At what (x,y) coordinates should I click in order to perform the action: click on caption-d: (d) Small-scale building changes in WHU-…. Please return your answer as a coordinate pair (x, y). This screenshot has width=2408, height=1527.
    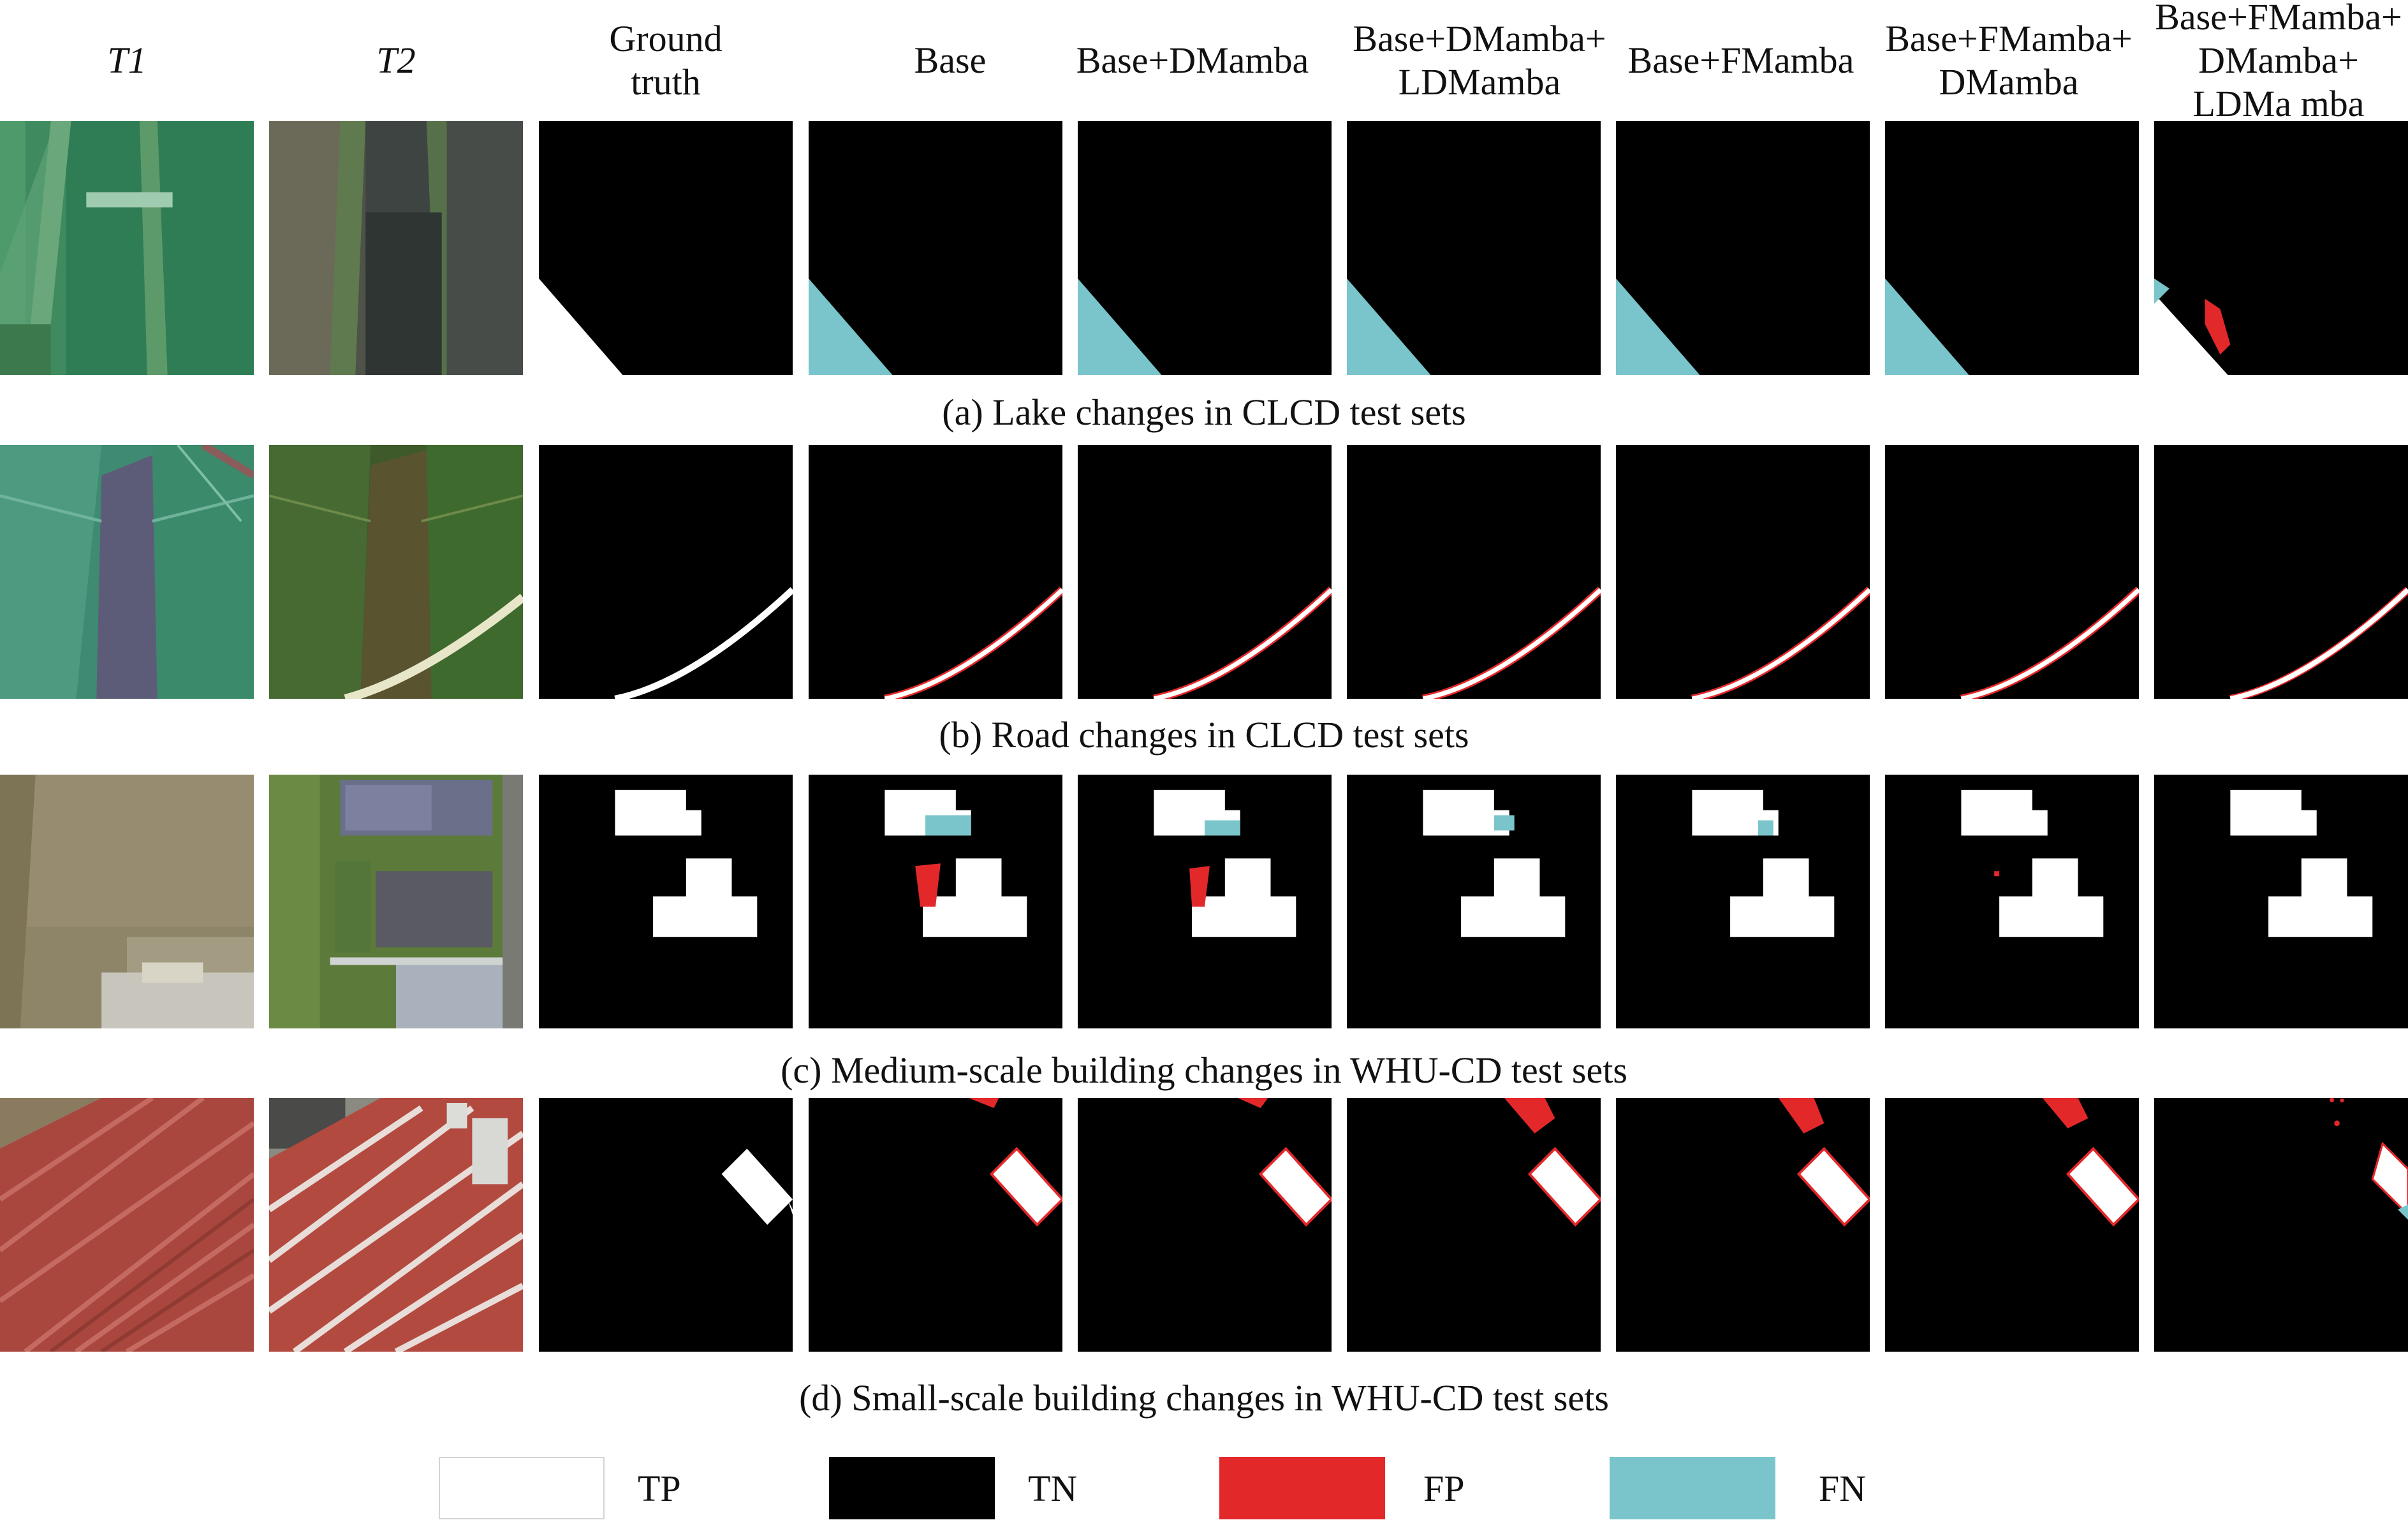
    Looking at the image, I should click on (1204, 1398).